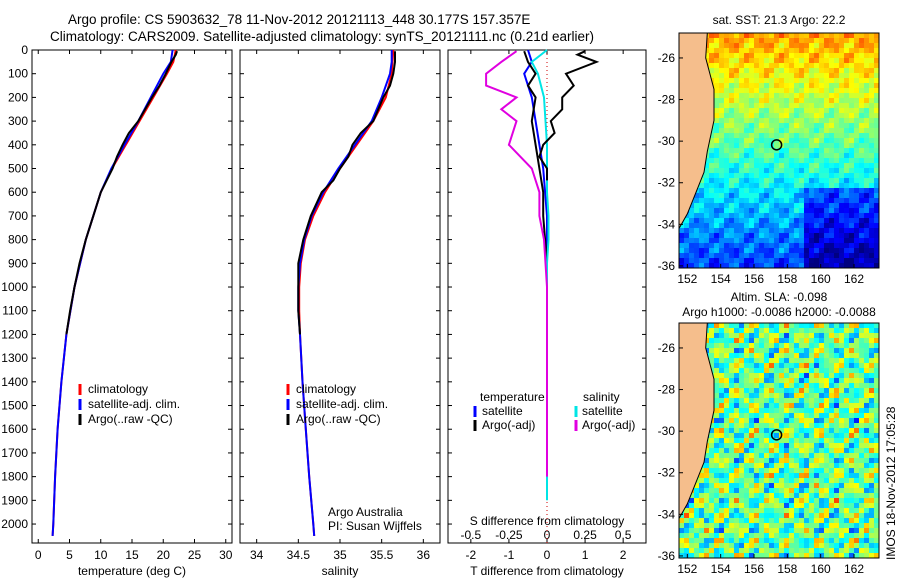  I want to click on legend-label: Argo(..raw -QC), so click(130, 419).